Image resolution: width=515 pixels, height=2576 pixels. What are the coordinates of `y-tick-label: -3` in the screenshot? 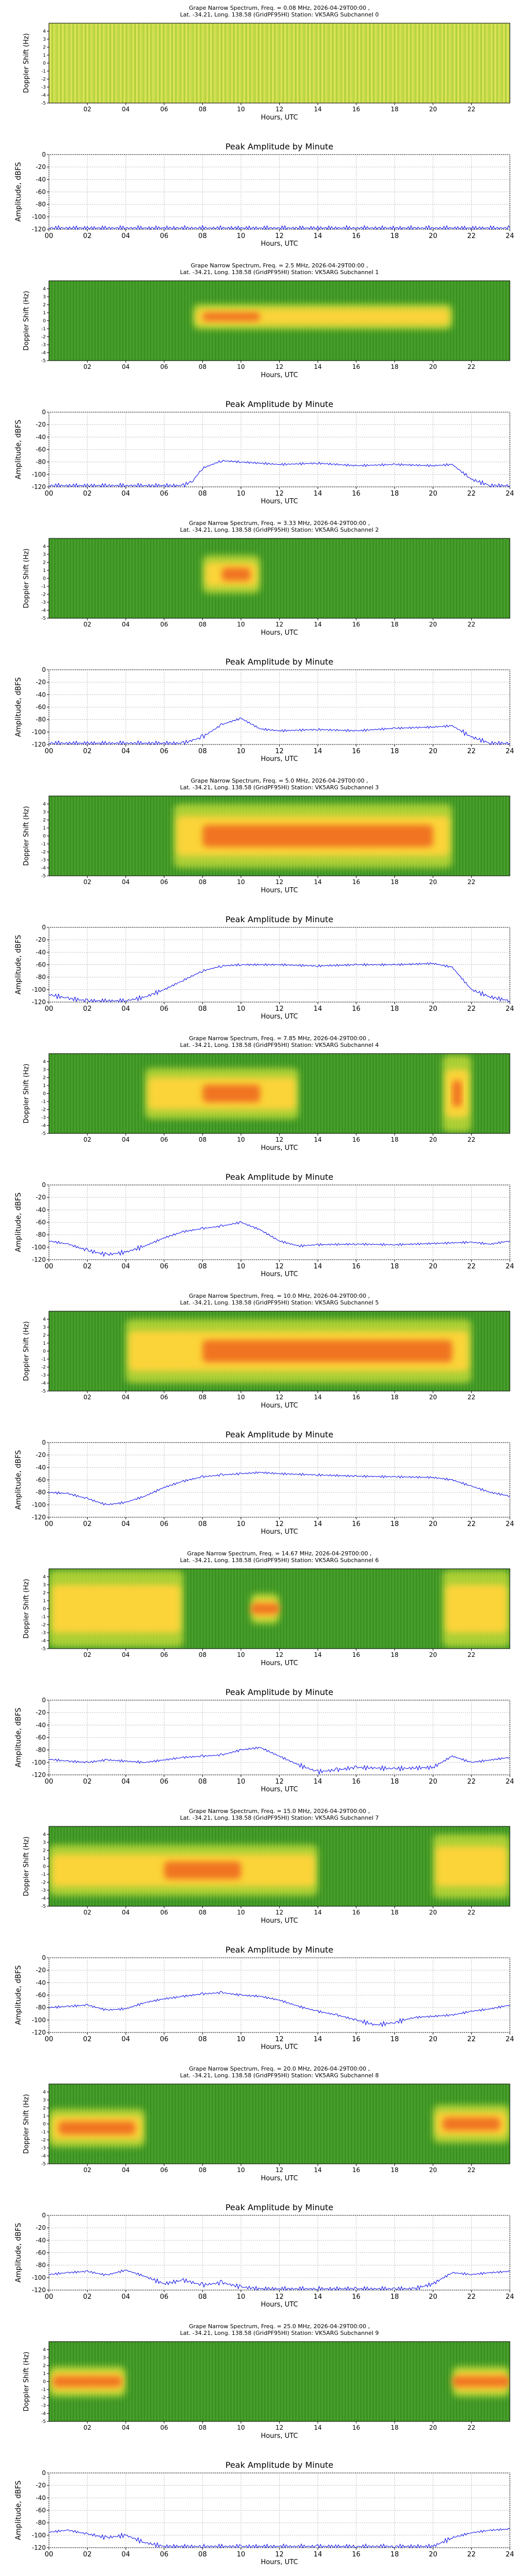 It's located at (44, 1633).